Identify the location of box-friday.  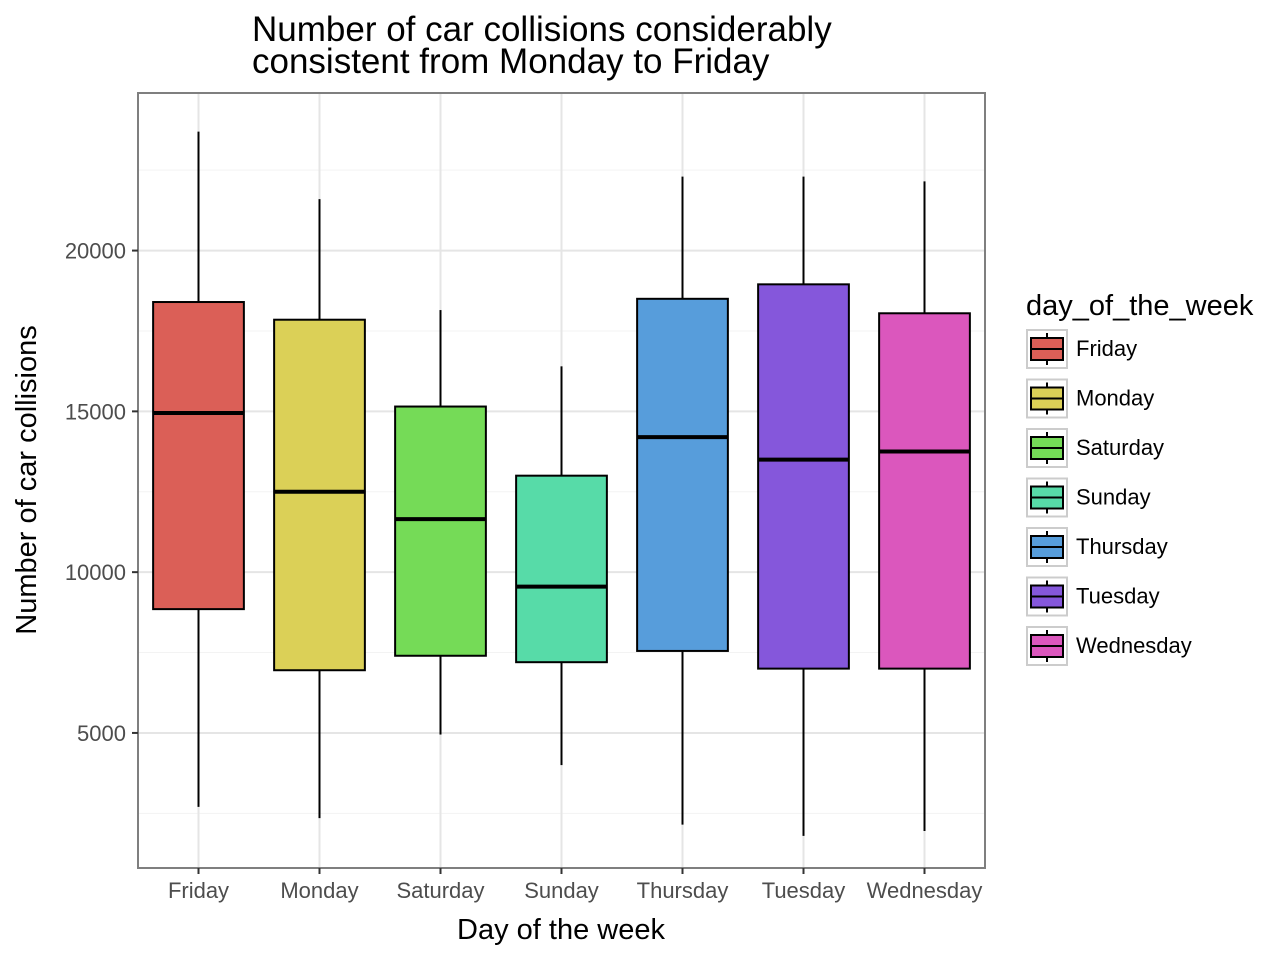
(198, 469).